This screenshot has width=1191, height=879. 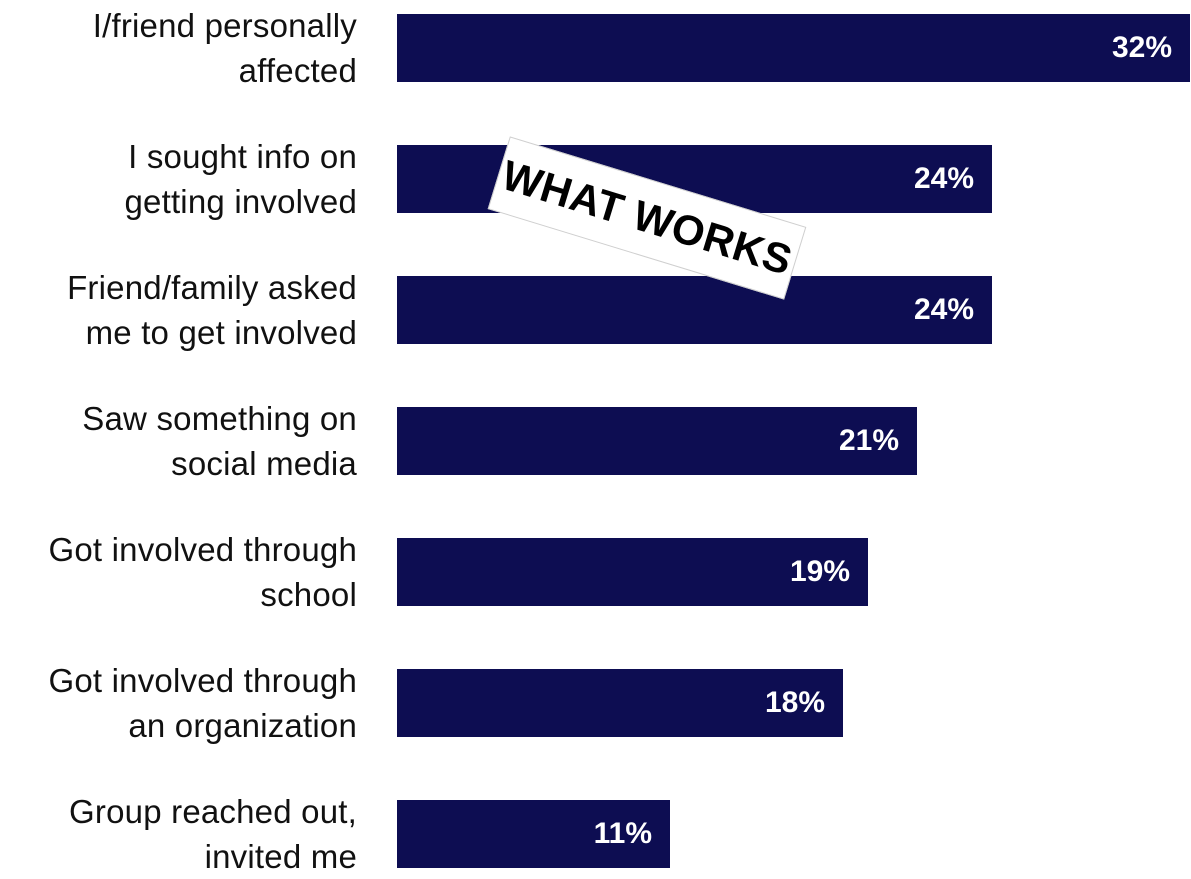 What do you see at coordinates (219, 418) in the screenshot?
I see `category-label-line: Saw something on` at bounding box center [219, 418].